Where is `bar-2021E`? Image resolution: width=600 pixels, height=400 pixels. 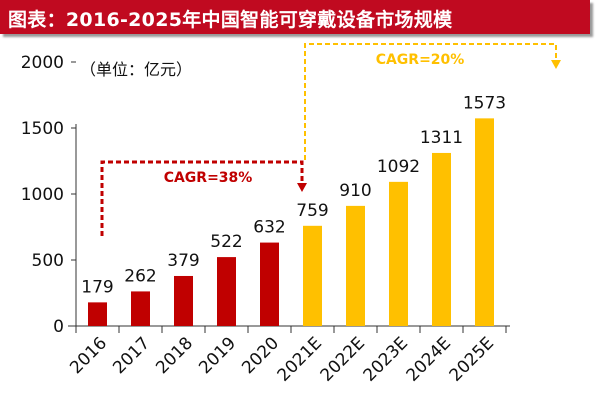 bar-2021E is located at coordinates (312, 275).